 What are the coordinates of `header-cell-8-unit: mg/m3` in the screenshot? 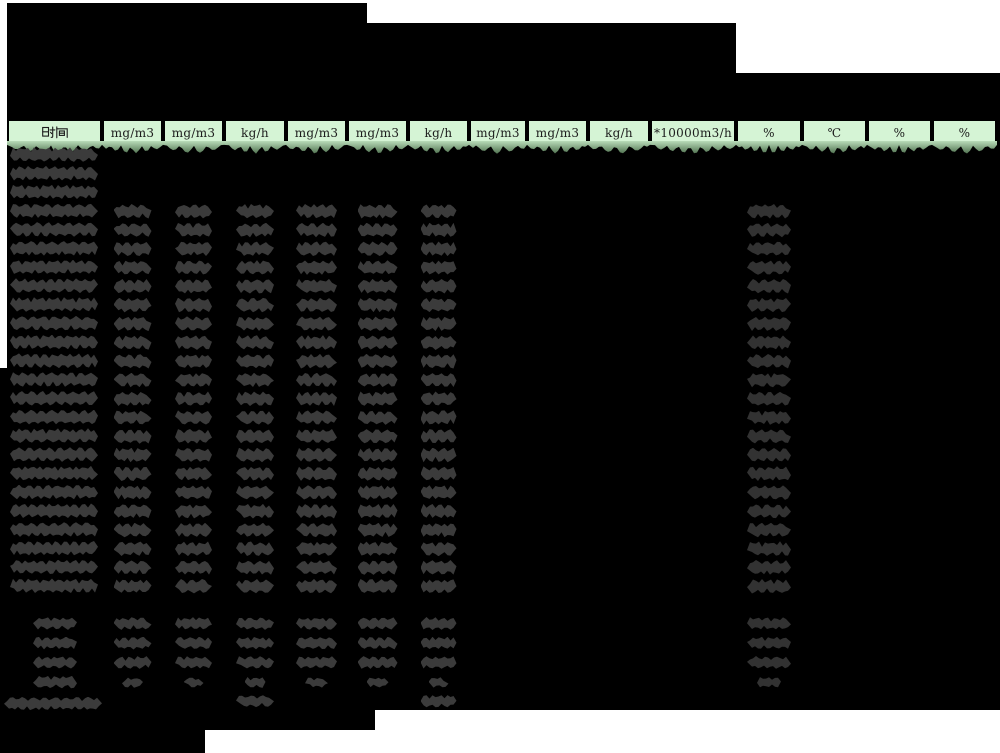 It's located at (557, 131).